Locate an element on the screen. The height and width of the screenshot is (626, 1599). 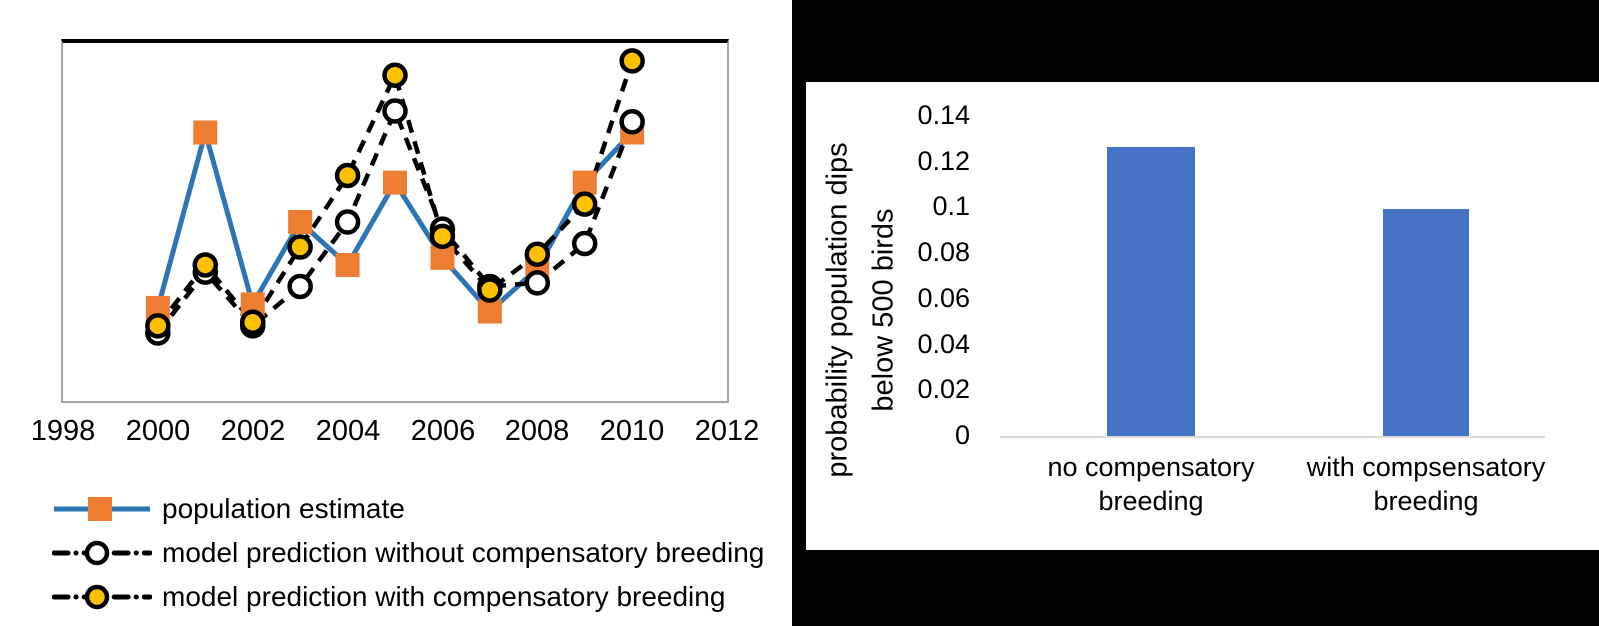
category-label-line: with compsensatory is located at coordinates (1426, 467).